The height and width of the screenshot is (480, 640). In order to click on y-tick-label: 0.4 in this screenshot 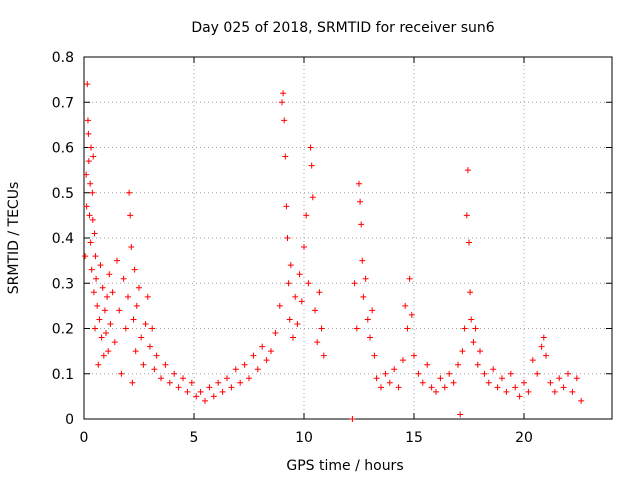, I will do `click(63, 239)`.